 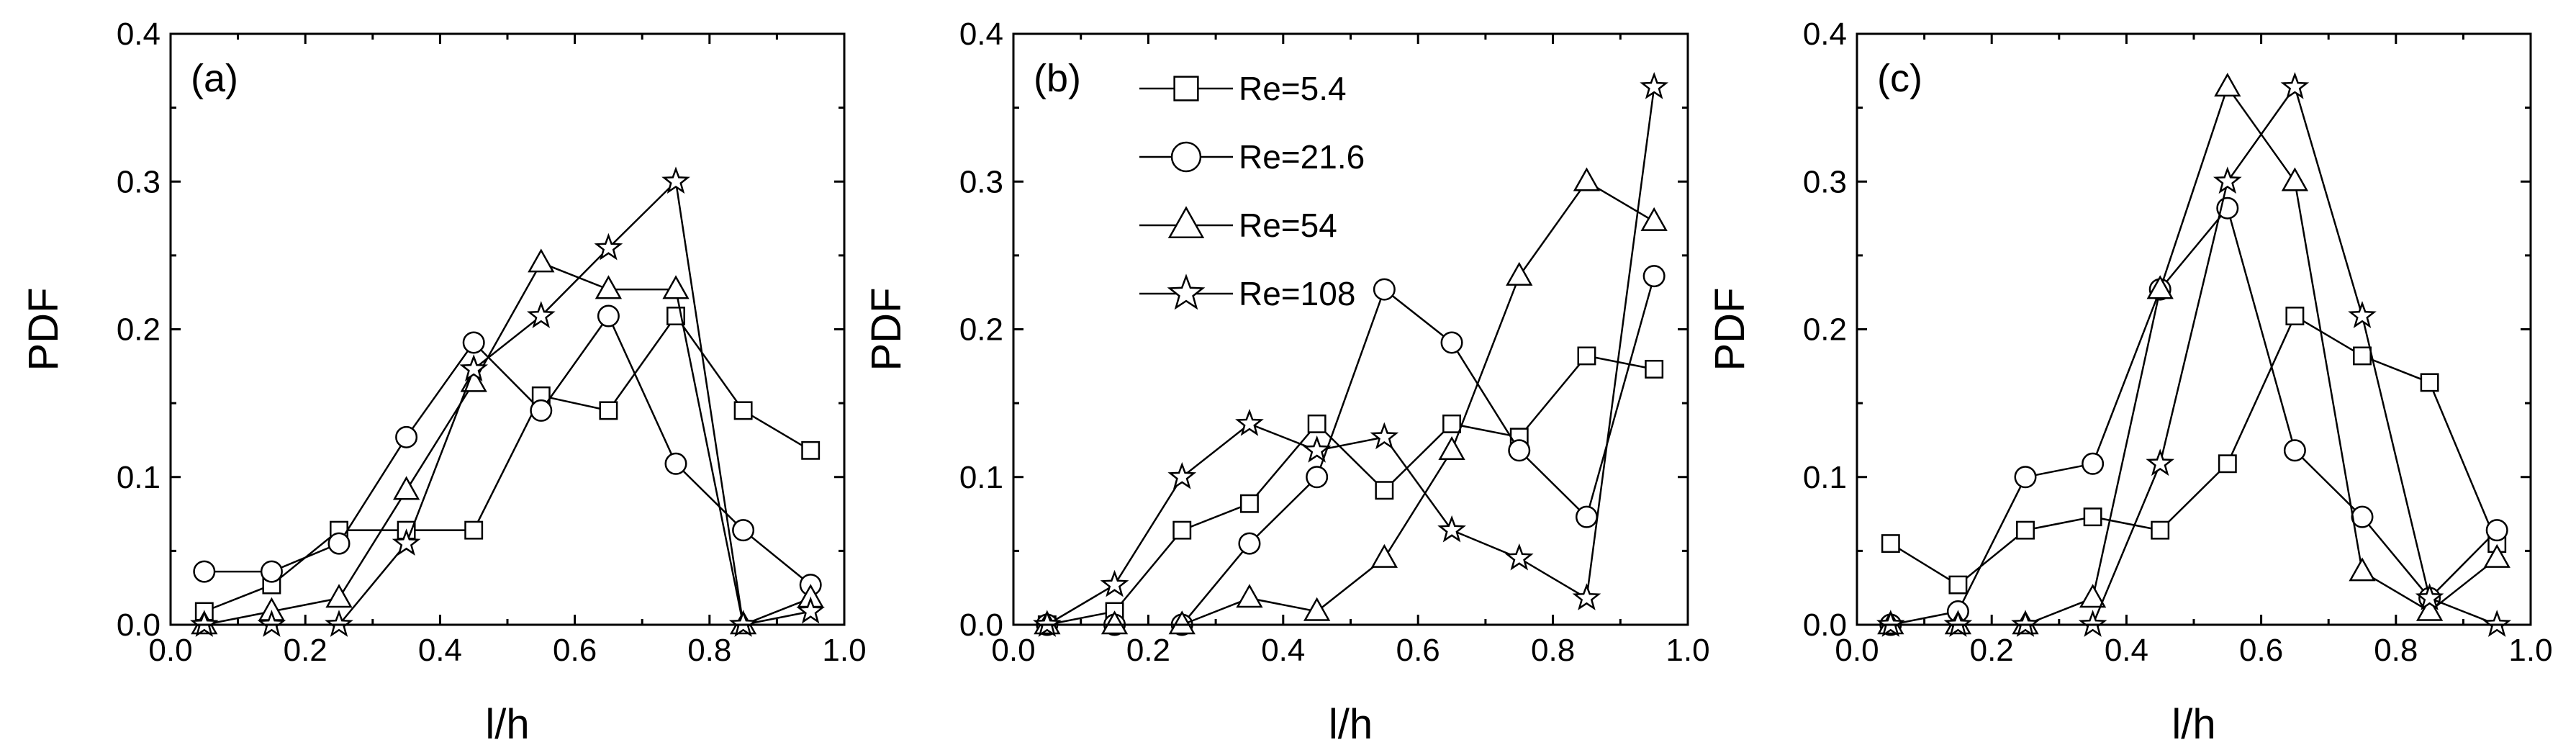 I want to click on series-line-circle, so click(x=2194, y=416).